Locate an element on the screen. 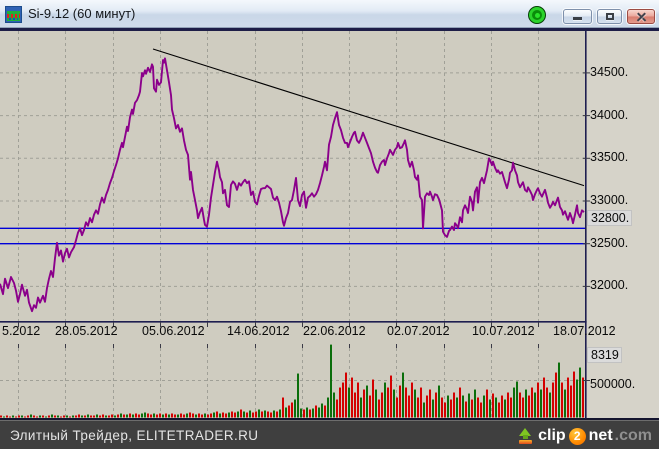 The width and height of the screenshot is (659, 449). minimize-icon is located at coordinates (577, 18).